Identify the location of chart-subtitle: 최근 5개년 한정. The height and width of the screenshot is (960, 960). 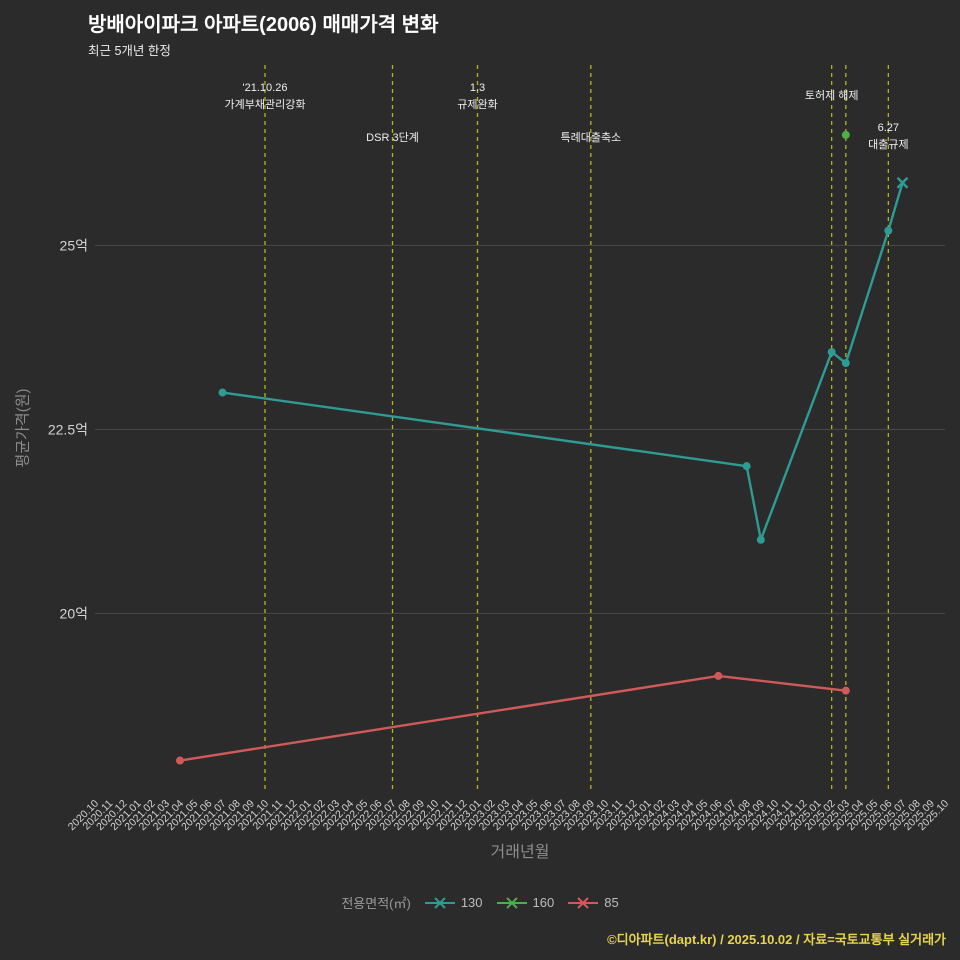
(129, 51).